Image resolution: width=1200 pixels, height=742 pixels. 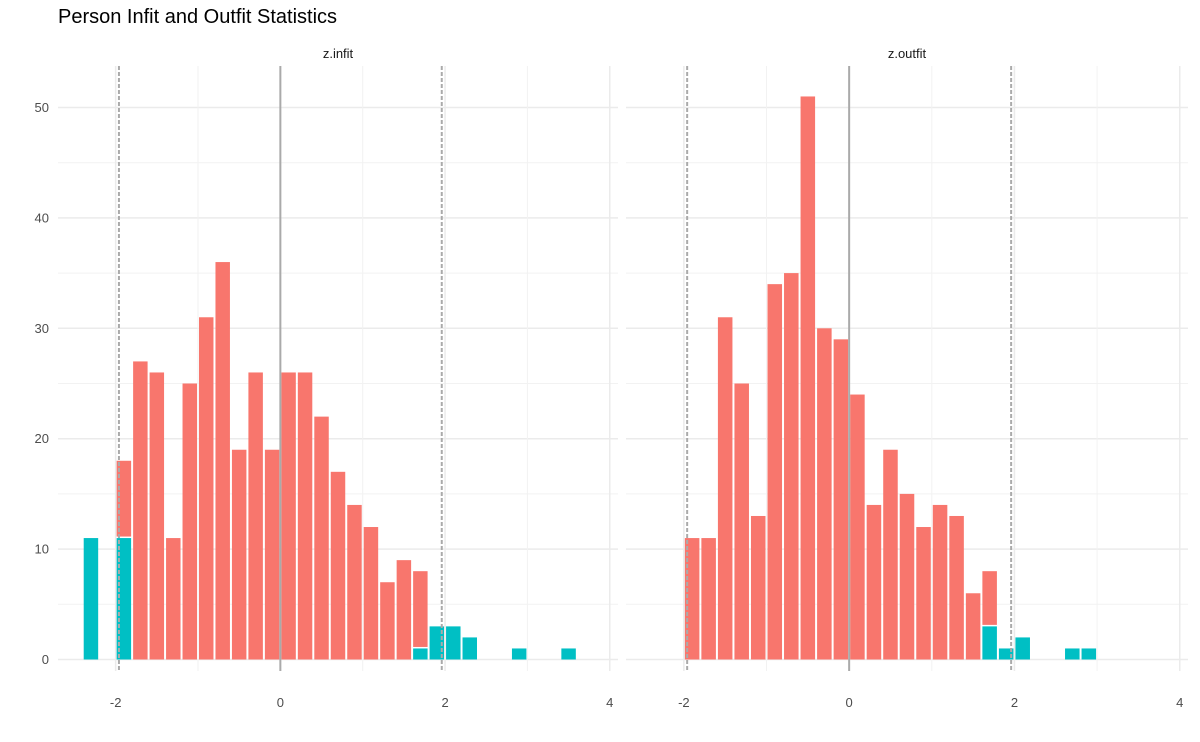 What do you see at coordinates (42, 328) in the screenshot?
I see `y-tick-label: 30` at bounding box center [42, 328].